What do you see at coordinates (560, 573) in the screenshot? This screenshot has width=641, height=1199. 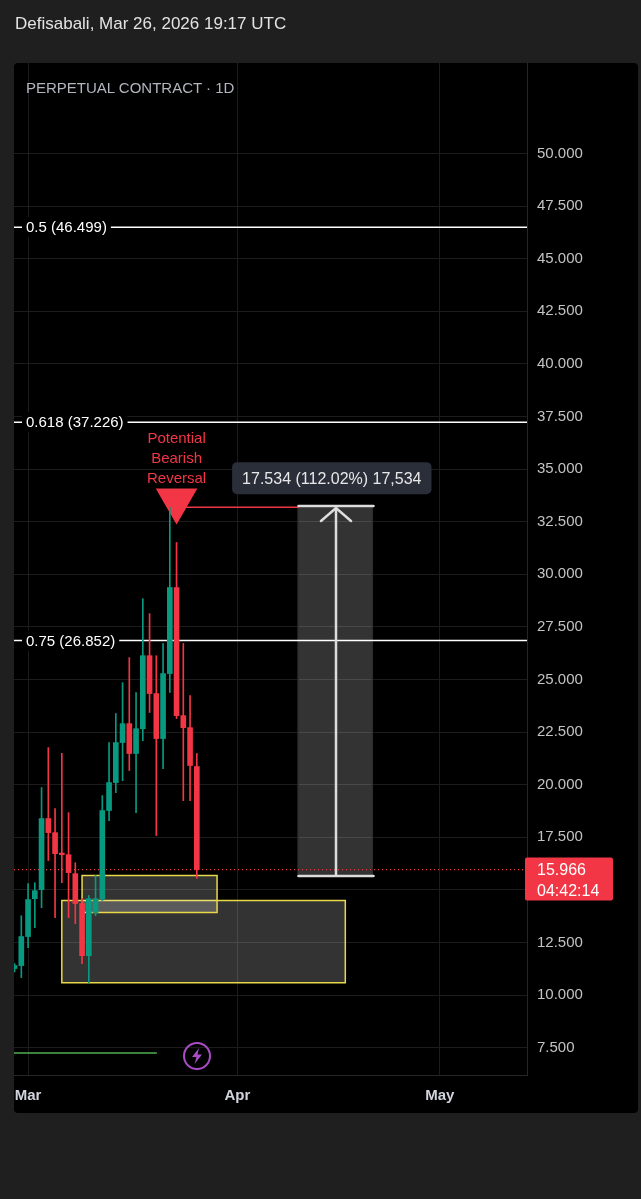 I see `y-tick-label: 30.000` at bounding box center [560, 573].